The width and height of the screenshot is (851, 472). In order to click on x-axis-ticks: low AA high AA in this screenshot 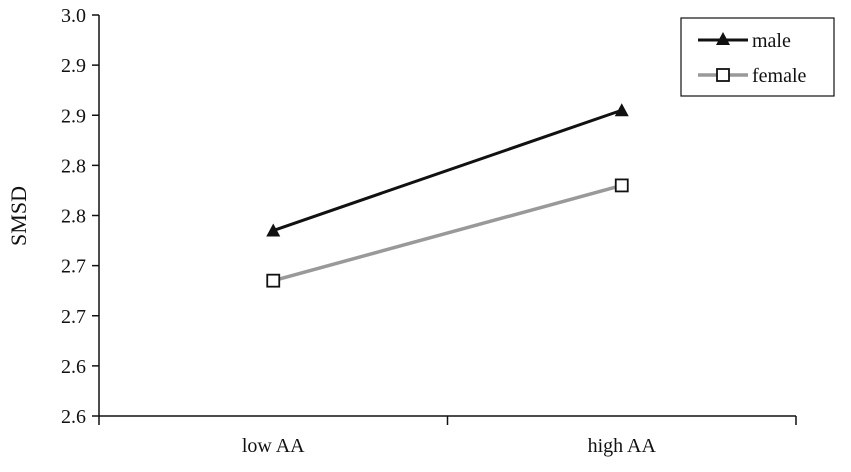, I will do `click(447, 436)`.